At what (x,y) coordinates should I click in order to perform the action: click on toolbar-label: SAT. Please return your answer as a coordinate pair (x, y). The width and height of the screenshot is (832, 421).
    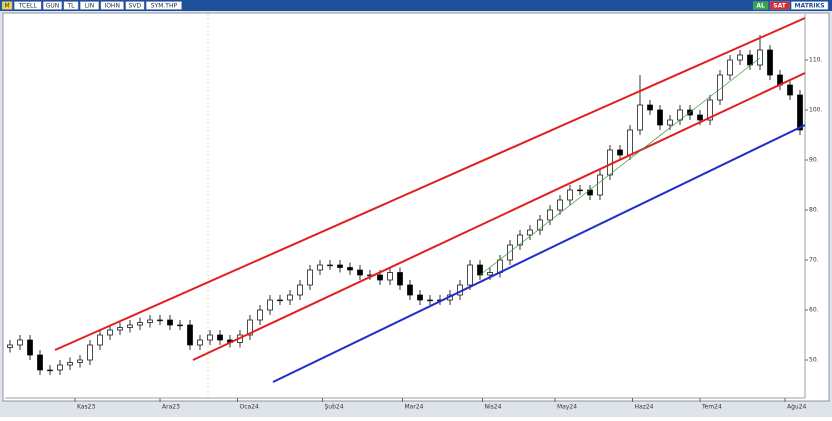
    Looking at the image, I should click on (779, 6).